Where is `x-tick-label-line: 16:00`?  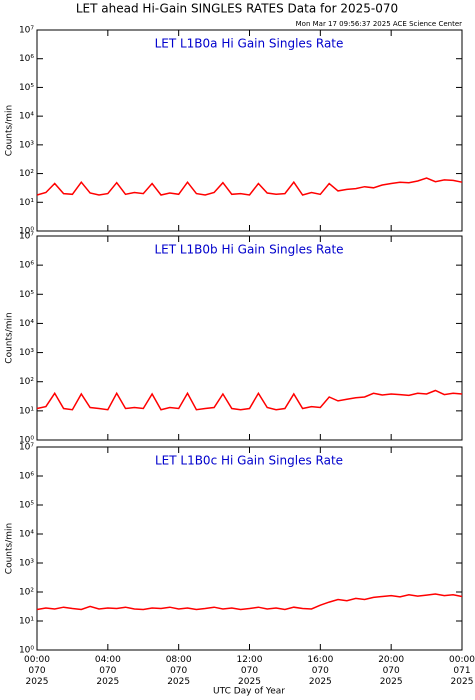
x-tick-label-line: 16:00 is located at coordinates (320, 660).